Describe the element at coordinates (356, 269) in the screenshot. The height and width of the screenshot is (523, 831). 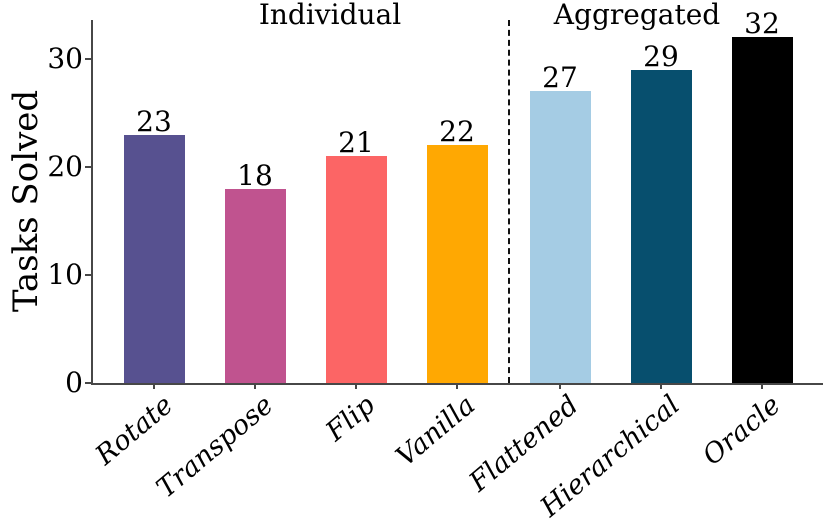
I see `bar-flip` at that location.